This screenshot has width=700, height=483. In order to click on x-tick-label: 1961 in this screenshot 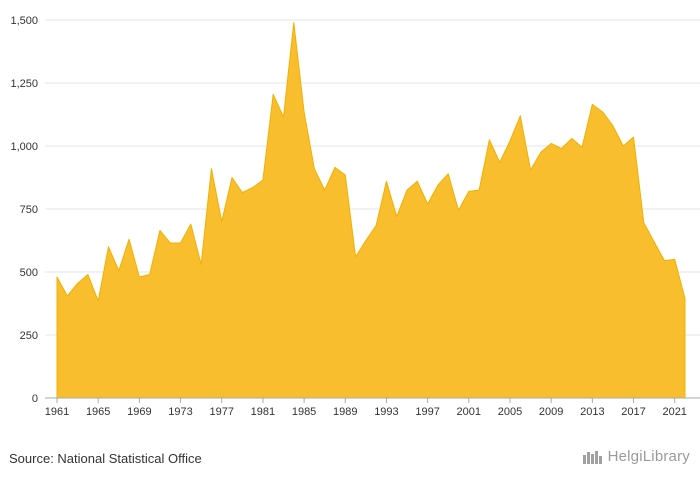, I will do `click(57, 412)`.